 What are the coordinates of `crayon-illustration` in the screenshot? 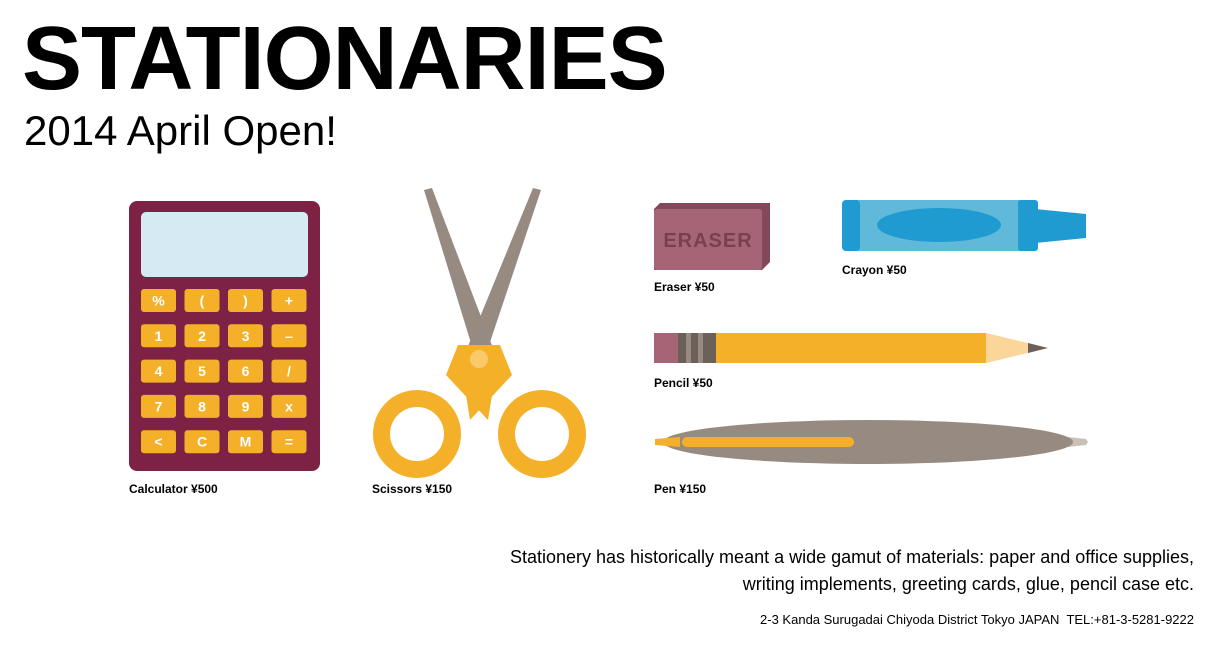 It's located at (964, 225).